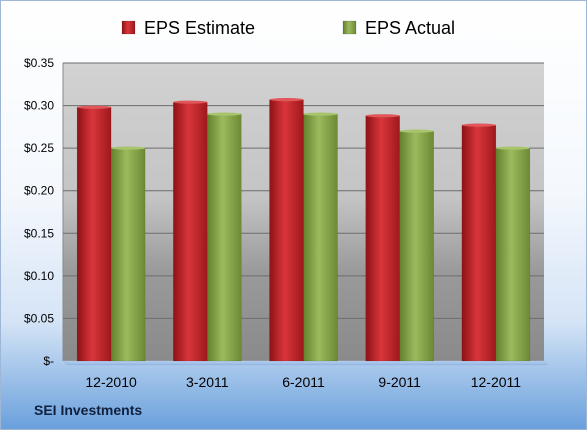 The width and height of the screenshot is (587, 430). Describe the element at coordinates (410, 28) in the screenshot. I see `legend-label: EPS Actual` at that location.